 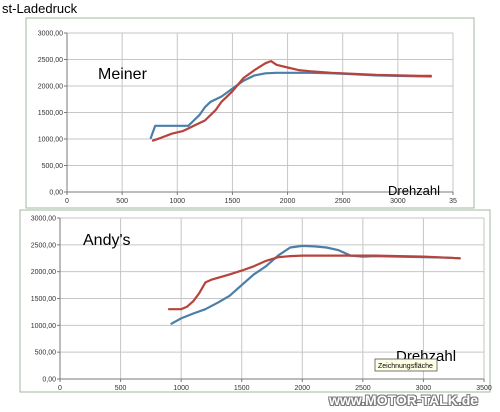 What do you see at coordinates (414, 190) in the screenshot?
I see `x-axis-label: Drehzahl` at bounding box center [414, 190].